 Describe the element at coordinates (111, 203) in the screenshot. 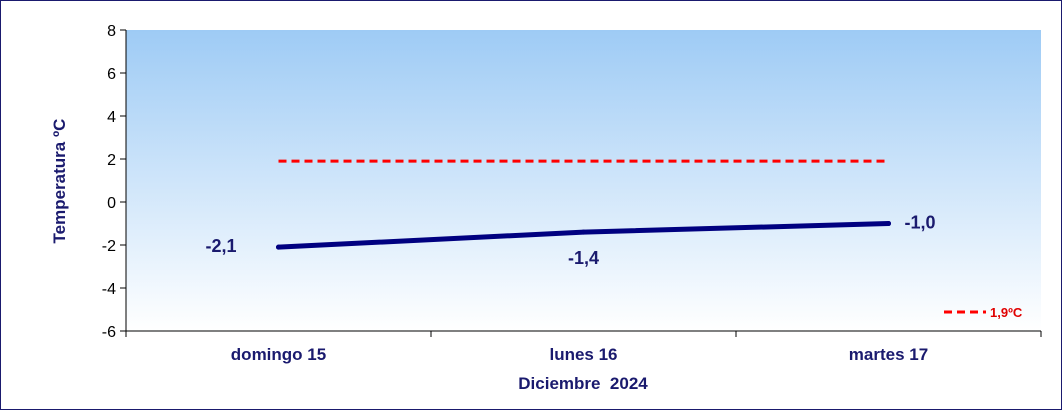

I see `y-tick-label: 0` at that location.